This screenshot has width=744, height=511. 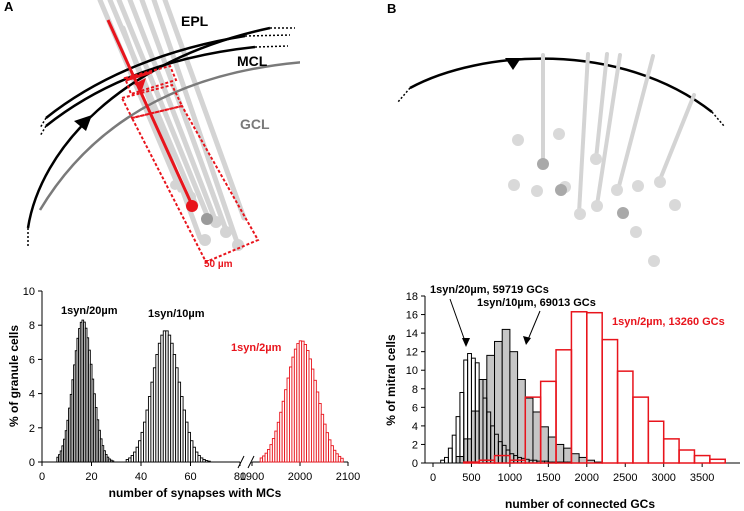 What do you see at coordinates (415, 408) in the screenshot?
I see `chart-b-ytick-label: 6` at bounding box center [415, 408].